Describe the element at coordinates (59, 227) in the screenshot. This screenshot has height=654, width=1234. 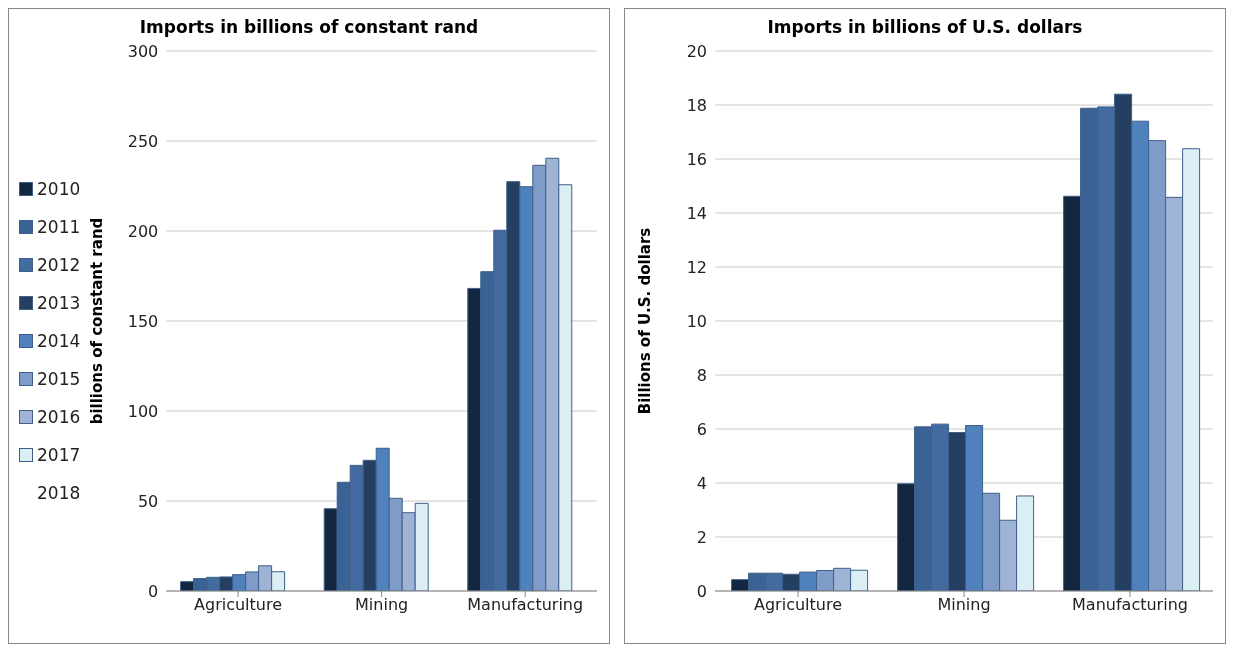
I see `legend-label: 2011` at that location.